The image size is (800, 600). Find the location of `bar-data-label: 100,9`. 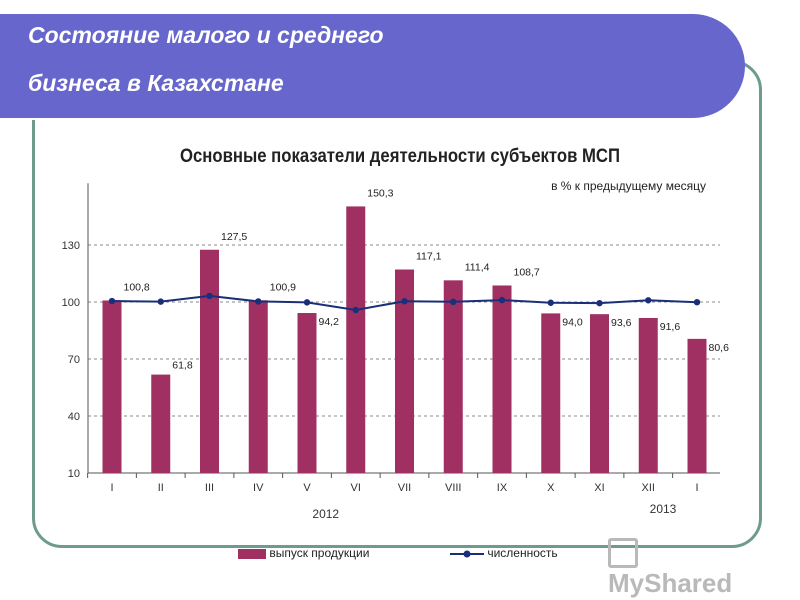

bar-data-label: 100,9 is located at coordinates (283, 287).